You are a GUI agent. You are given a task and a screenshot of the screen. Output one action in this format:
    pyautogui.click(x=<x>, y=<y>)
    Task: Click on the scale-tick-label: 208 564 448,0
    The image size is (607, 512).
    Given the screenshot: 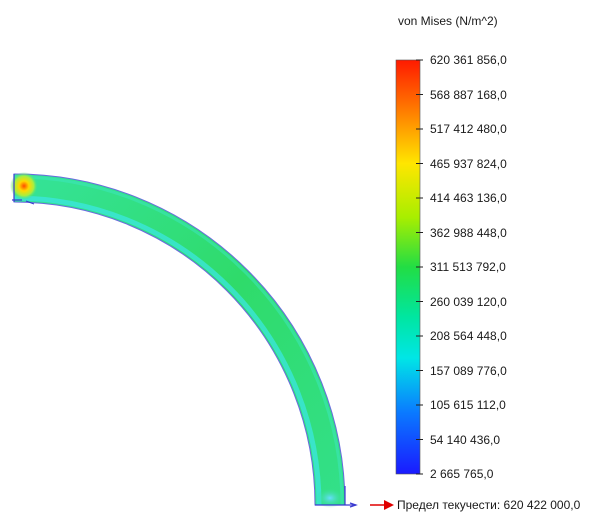 What is the action you would take?
    pyautogui.click(x=468, y=336)
    